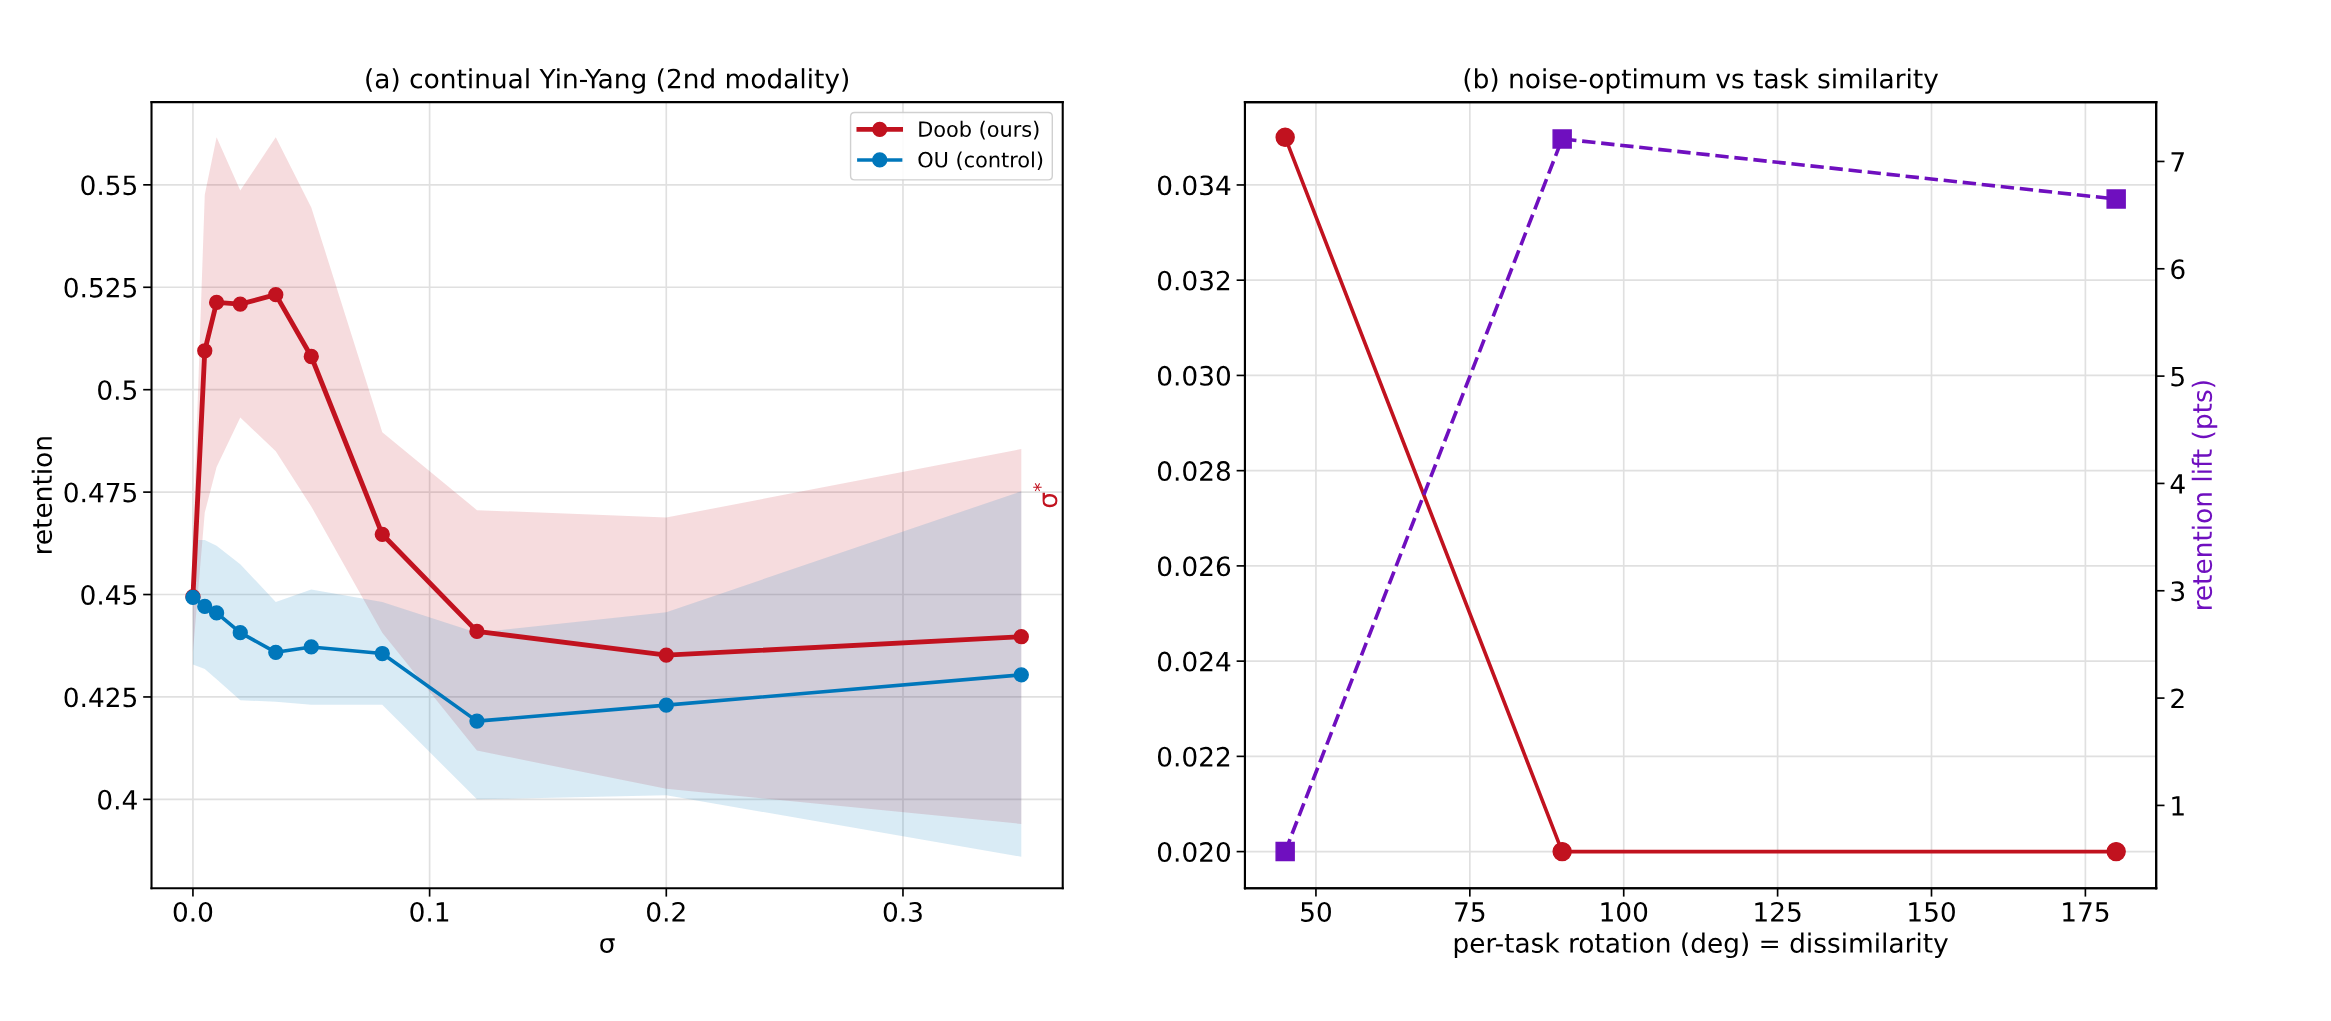  Describe the element at coordinates (100, 287) in the screenshot. I see `y-tick-label: 0.525` at that location.